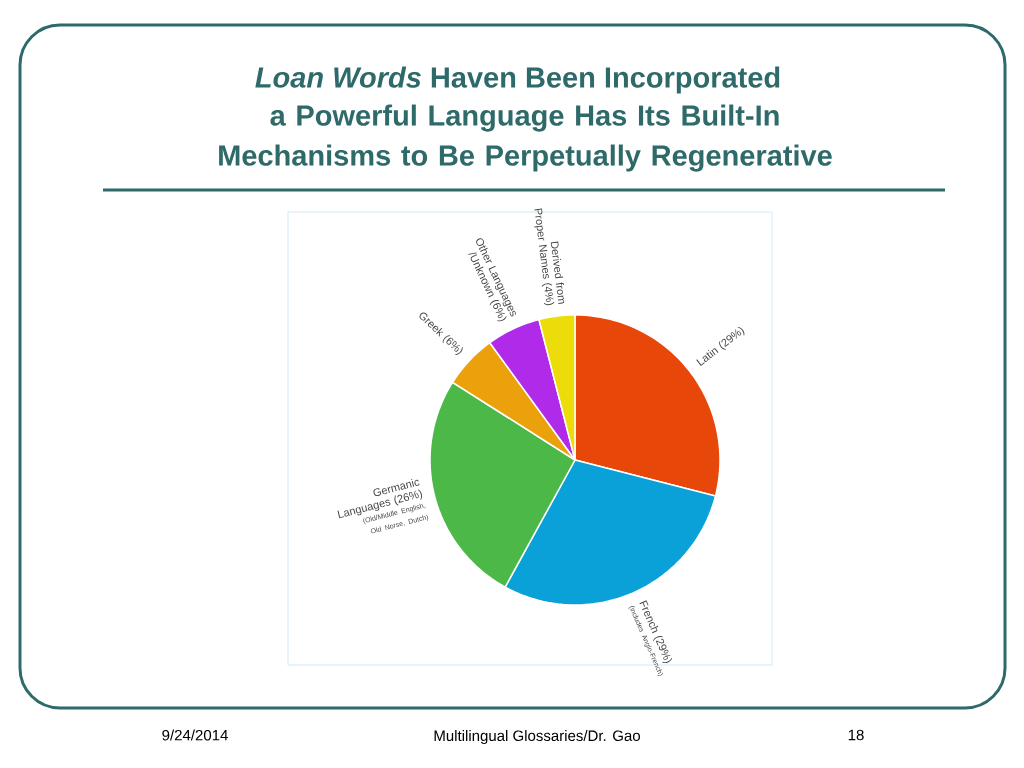 This screenshot has width=1024, height=768. Describe the element at coordinates (549, 257) in the screenshot. I see `slice-label: Derived from Proper Names (4%)` at that location.